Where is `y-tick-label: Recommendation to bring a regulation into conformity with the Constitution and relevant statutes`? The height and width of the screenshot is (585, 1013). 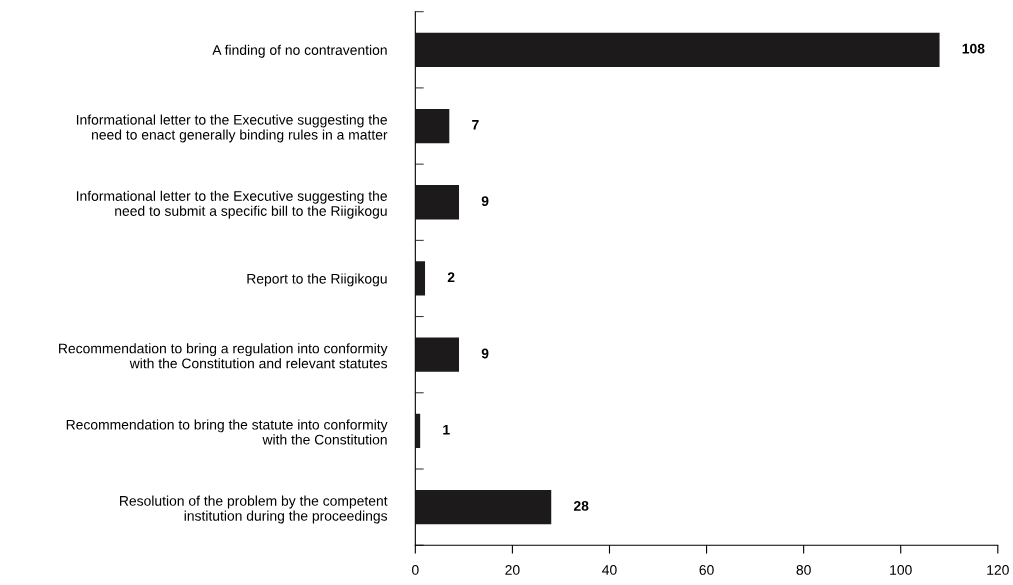
y-tick-label: Recommendation to bring a regulation into conformity with the Constitution and relevant statutes is located at coordinates (223, 356).